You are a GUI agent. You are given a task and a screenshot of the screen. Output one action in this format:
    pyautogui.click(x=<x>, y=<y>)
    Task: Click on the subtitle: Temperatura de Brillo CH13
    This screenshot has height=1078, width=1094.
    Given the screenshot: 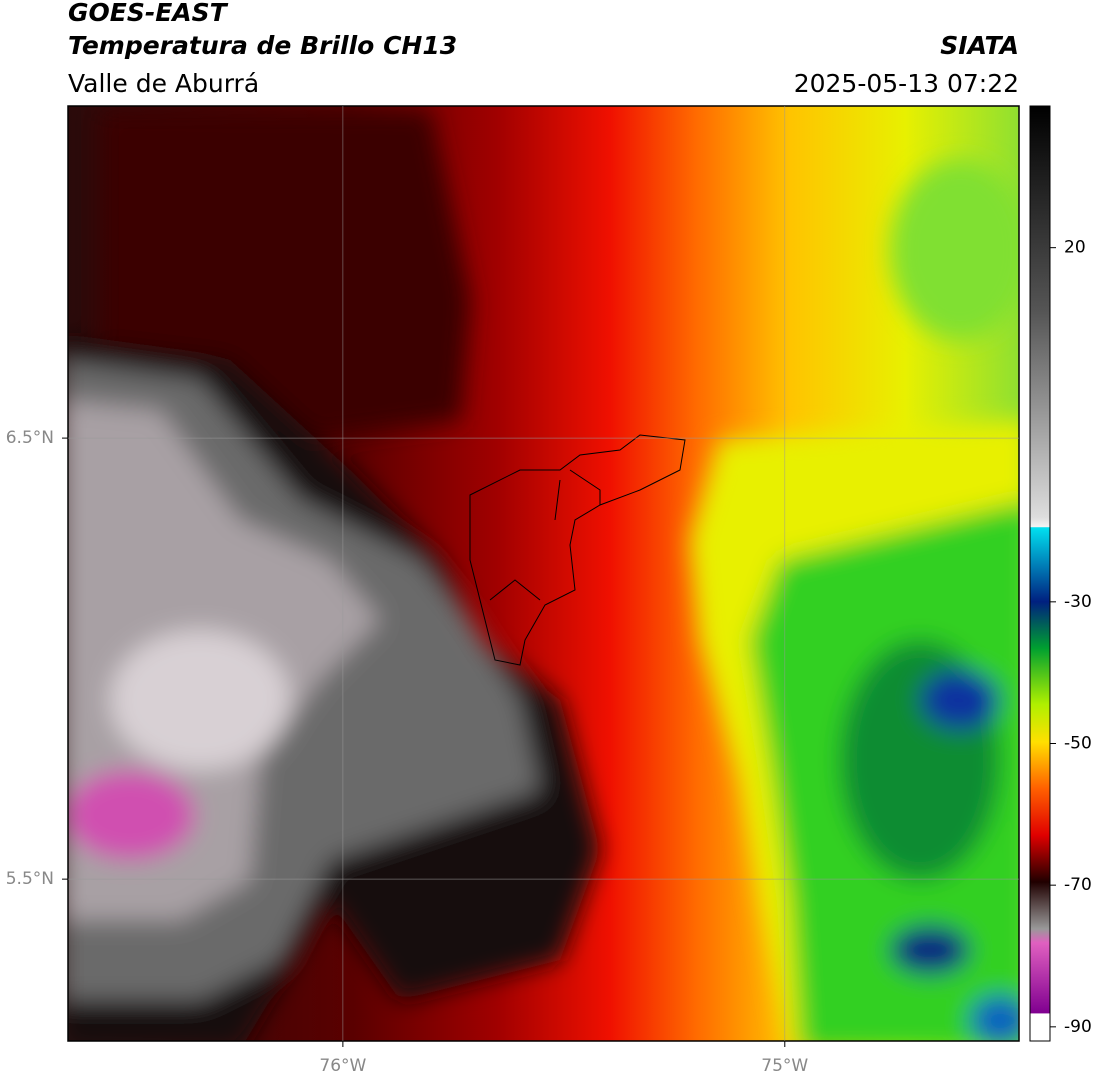 What is the action you would take?
    pyautogui.click(x=262, y=45)
    